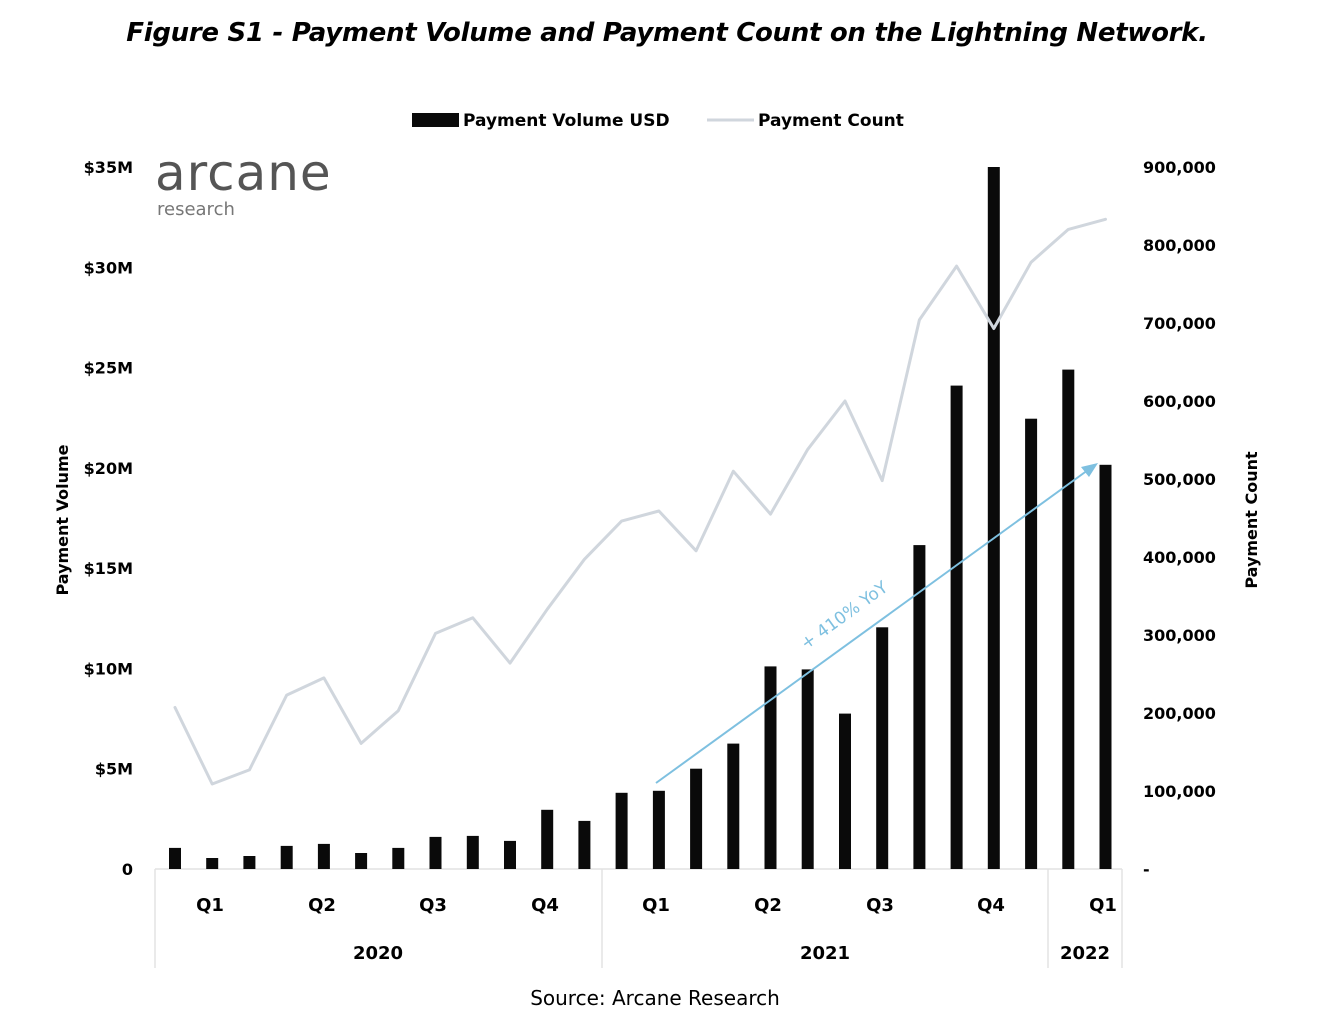 This screenshot has width=1334, height=1030. What do you see at coordinates (825, 953) in the screenshot?
I see `year-label: 2021` at bounding box center [825, 953].